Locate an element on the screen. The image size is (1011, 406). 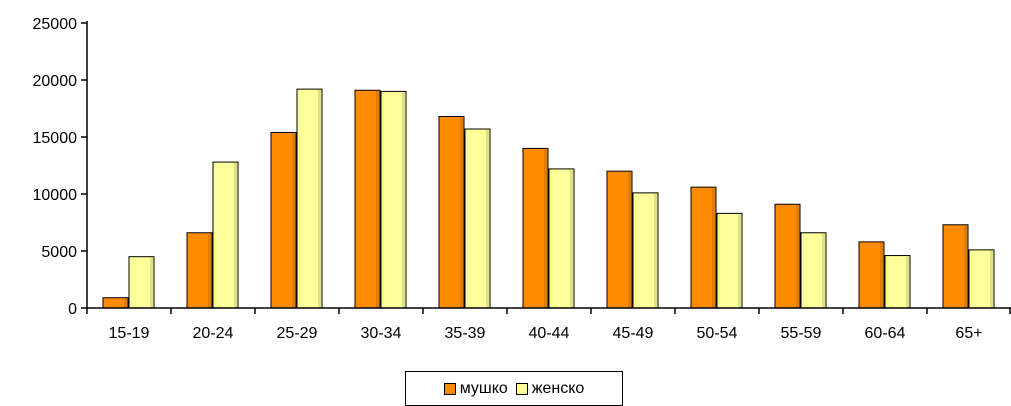
x-tick-label-9: 60-64 is located at coordinates (885, 333).